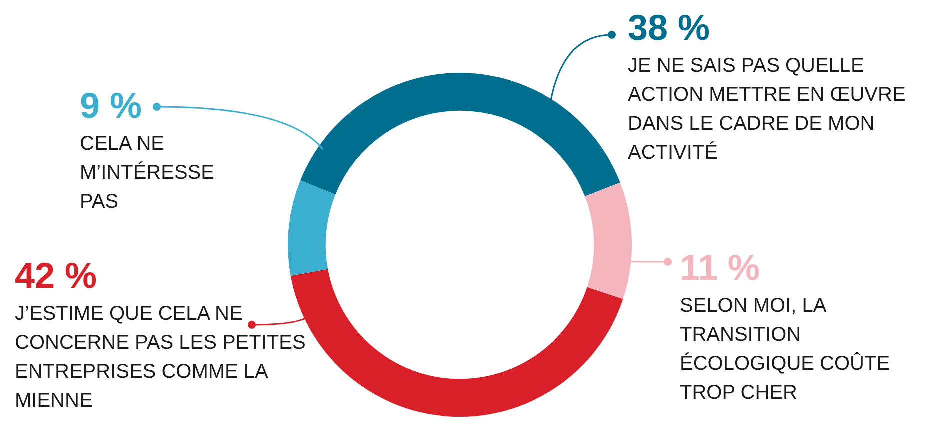 The image size is (937, 428). What do you see at coordinates (786, 350) in the screenshot?
I see `slice-label: SELON MOI, LA TRANSITION ÉCOLOGIQUE COÛTE TROP CHER` at bounding box center [786, 350].